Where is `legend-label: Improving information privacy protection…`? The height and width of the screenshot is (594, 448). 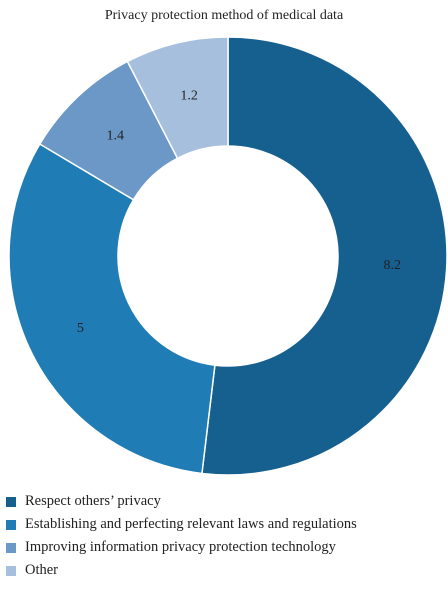
legend-label: Improving information privacy protection… is located at coordinates (180, 547).